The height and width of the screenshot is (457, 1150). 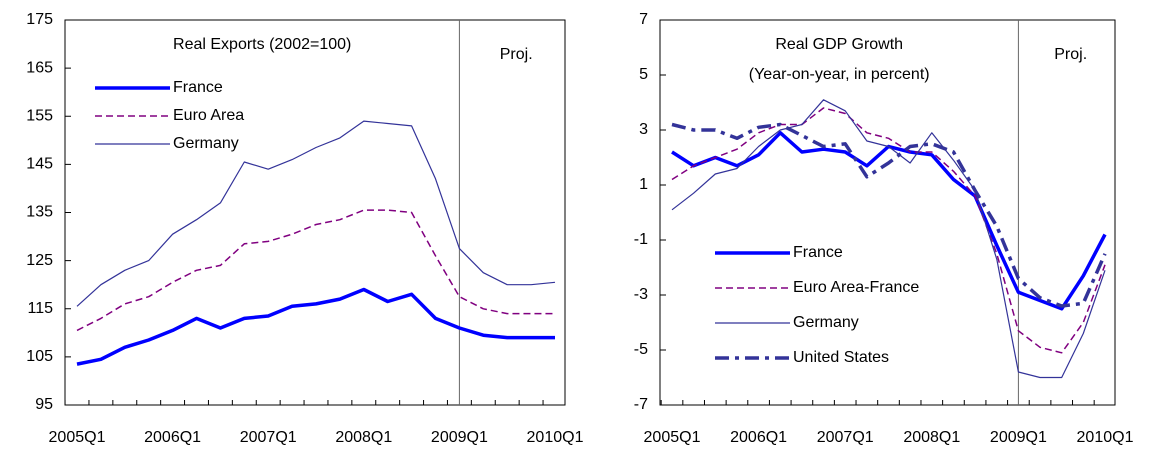 What do you see at coordinates (841, 357) in the screenshot?
I see `legend-label: United States` at bounding box center [841, 357].